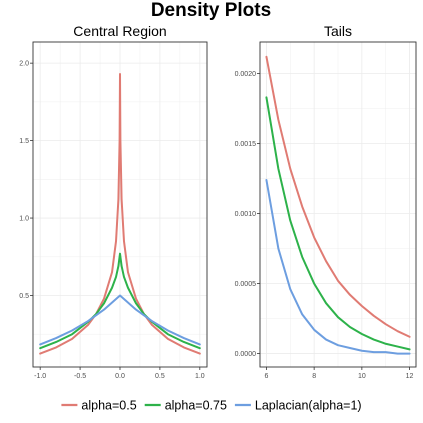 This screenshot has height=423, width=423. I want to click on x-tick-label: 0.5, so click(160, 376).